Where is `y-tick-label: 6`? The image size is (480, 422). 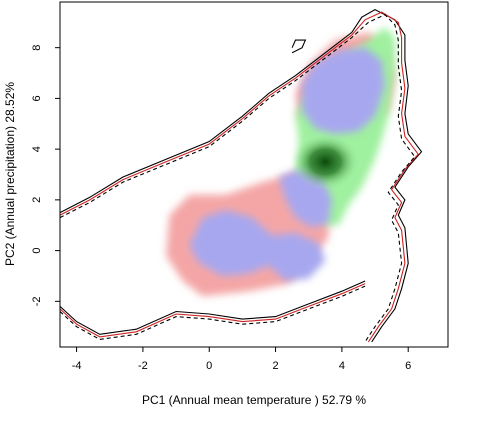 y-tick-label: 6 is located at coordinates (37, 98).